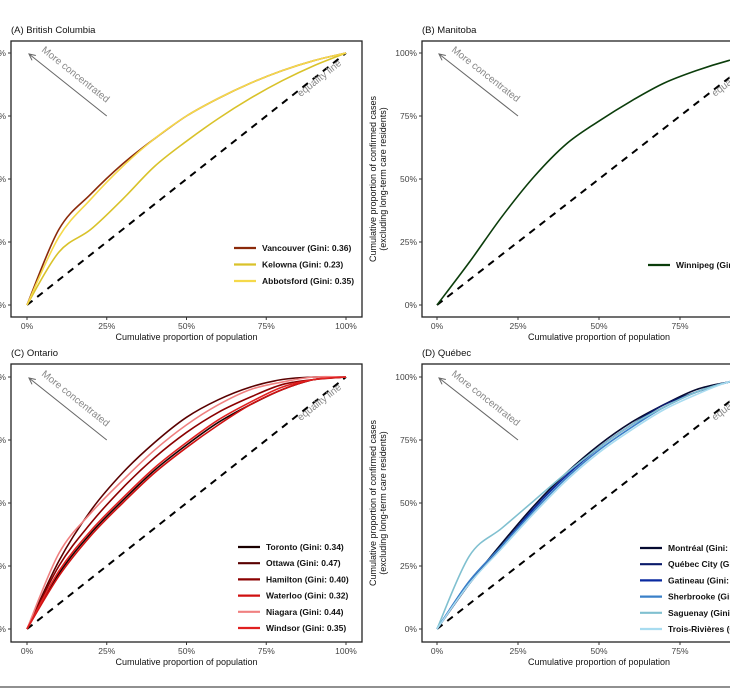 Image resolution: width=730 pixels, height=689 pixels. I want to click on legend-label: Gatineau (Gini:, so click(698, 580).